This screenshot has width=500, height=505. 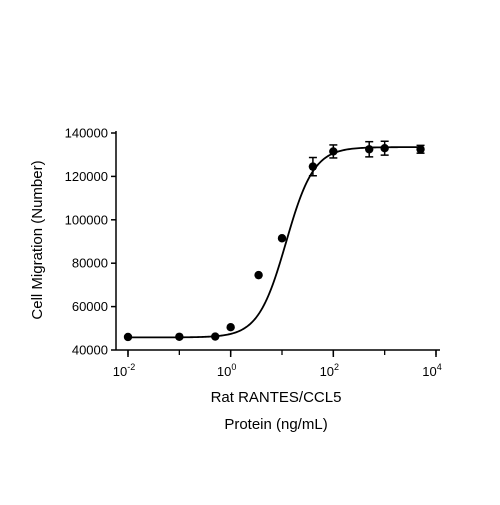 I want to click on y-tick-label: 80000, so click(x=90, y=263).